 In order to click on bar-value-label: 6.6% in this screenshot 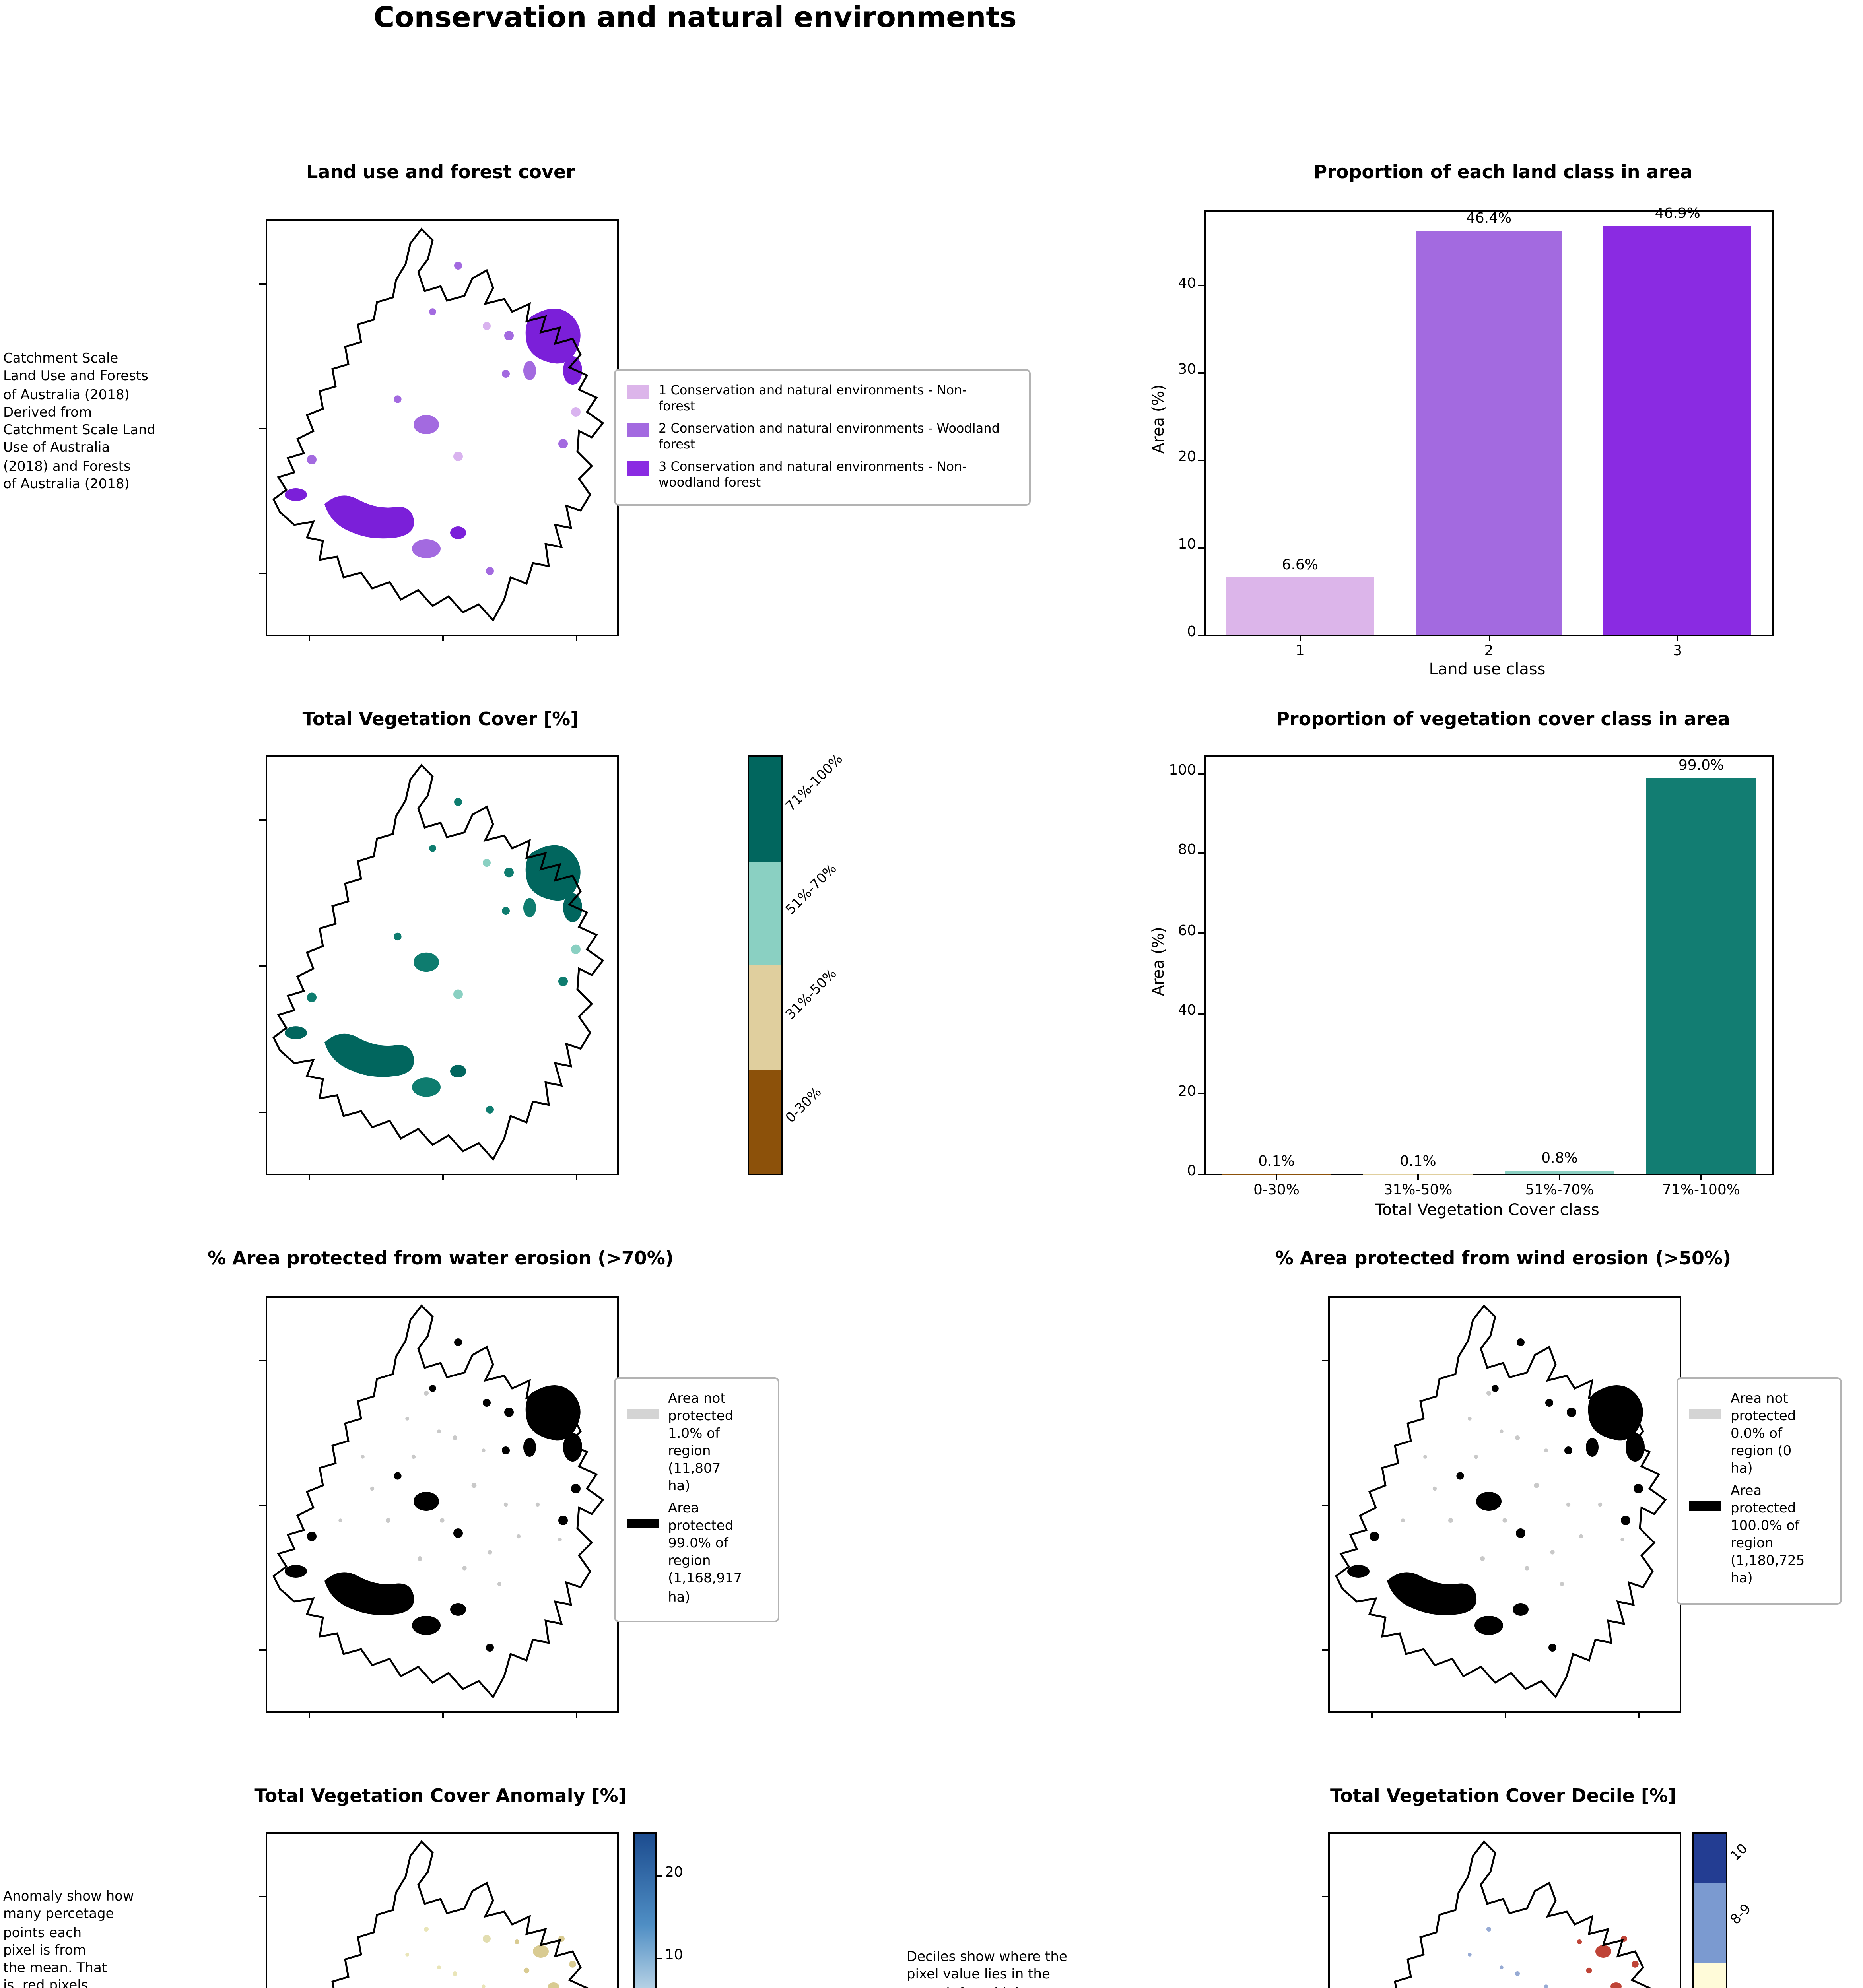, I will do `click(1300, 566)`.